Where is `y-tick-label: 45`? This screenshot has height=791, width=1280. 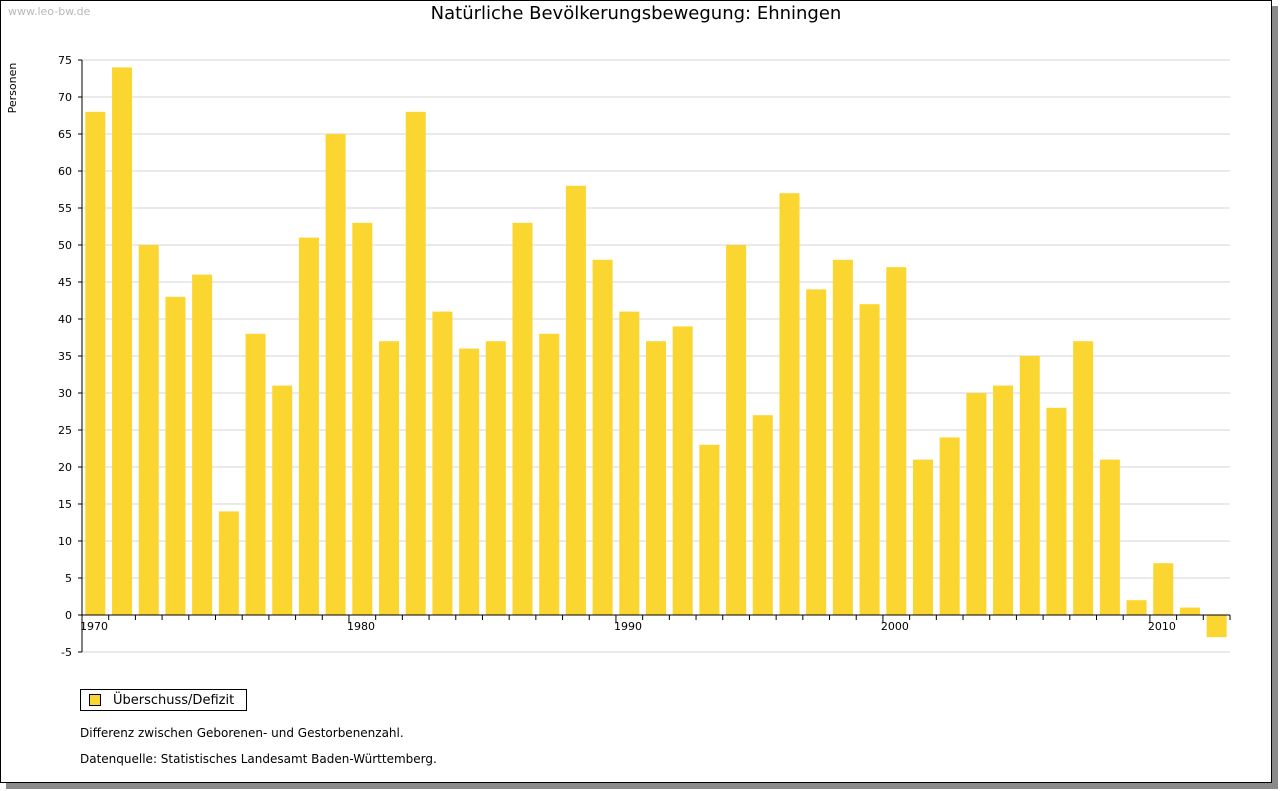
y-tick-label: 45 is located at coordinates (65, 282).